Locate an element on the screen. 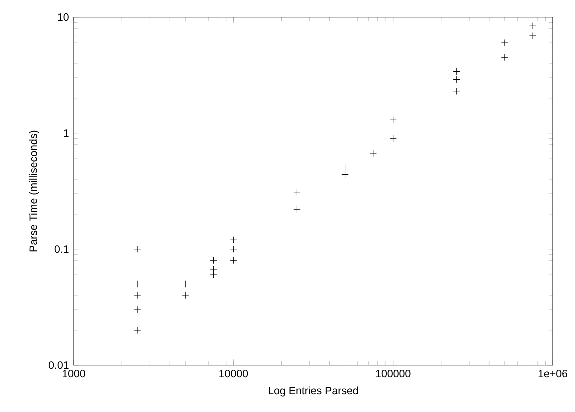 Image resolution: width=575 pixels, height=412 pixels. x-tick-label: 1000 is located at coordinates (74, 374).